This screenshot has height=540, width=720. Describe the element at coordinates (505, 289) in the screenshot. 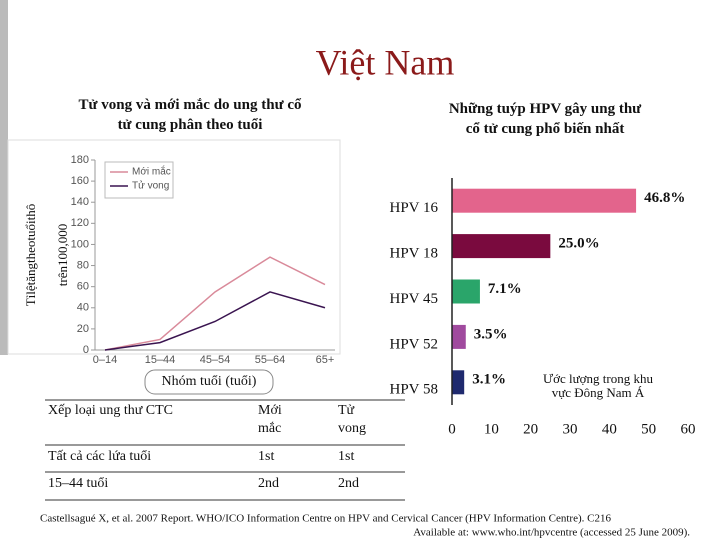

I see `value-label: 7.1%` at that location.